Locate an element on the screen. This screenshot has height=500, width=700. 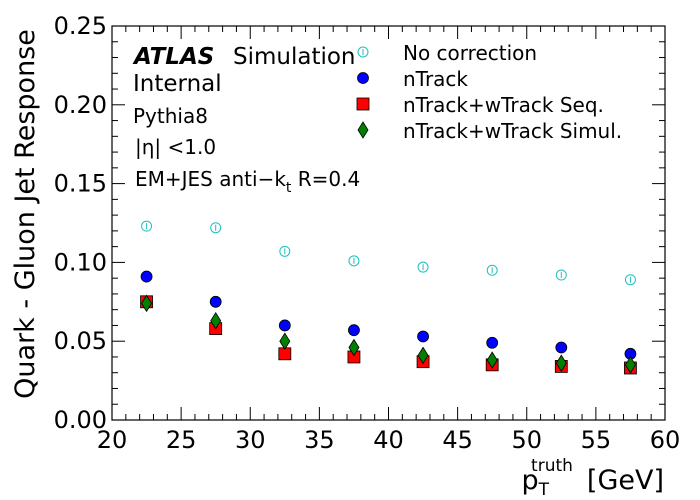
internal-label: Internal is located at coordinates (177, 84).